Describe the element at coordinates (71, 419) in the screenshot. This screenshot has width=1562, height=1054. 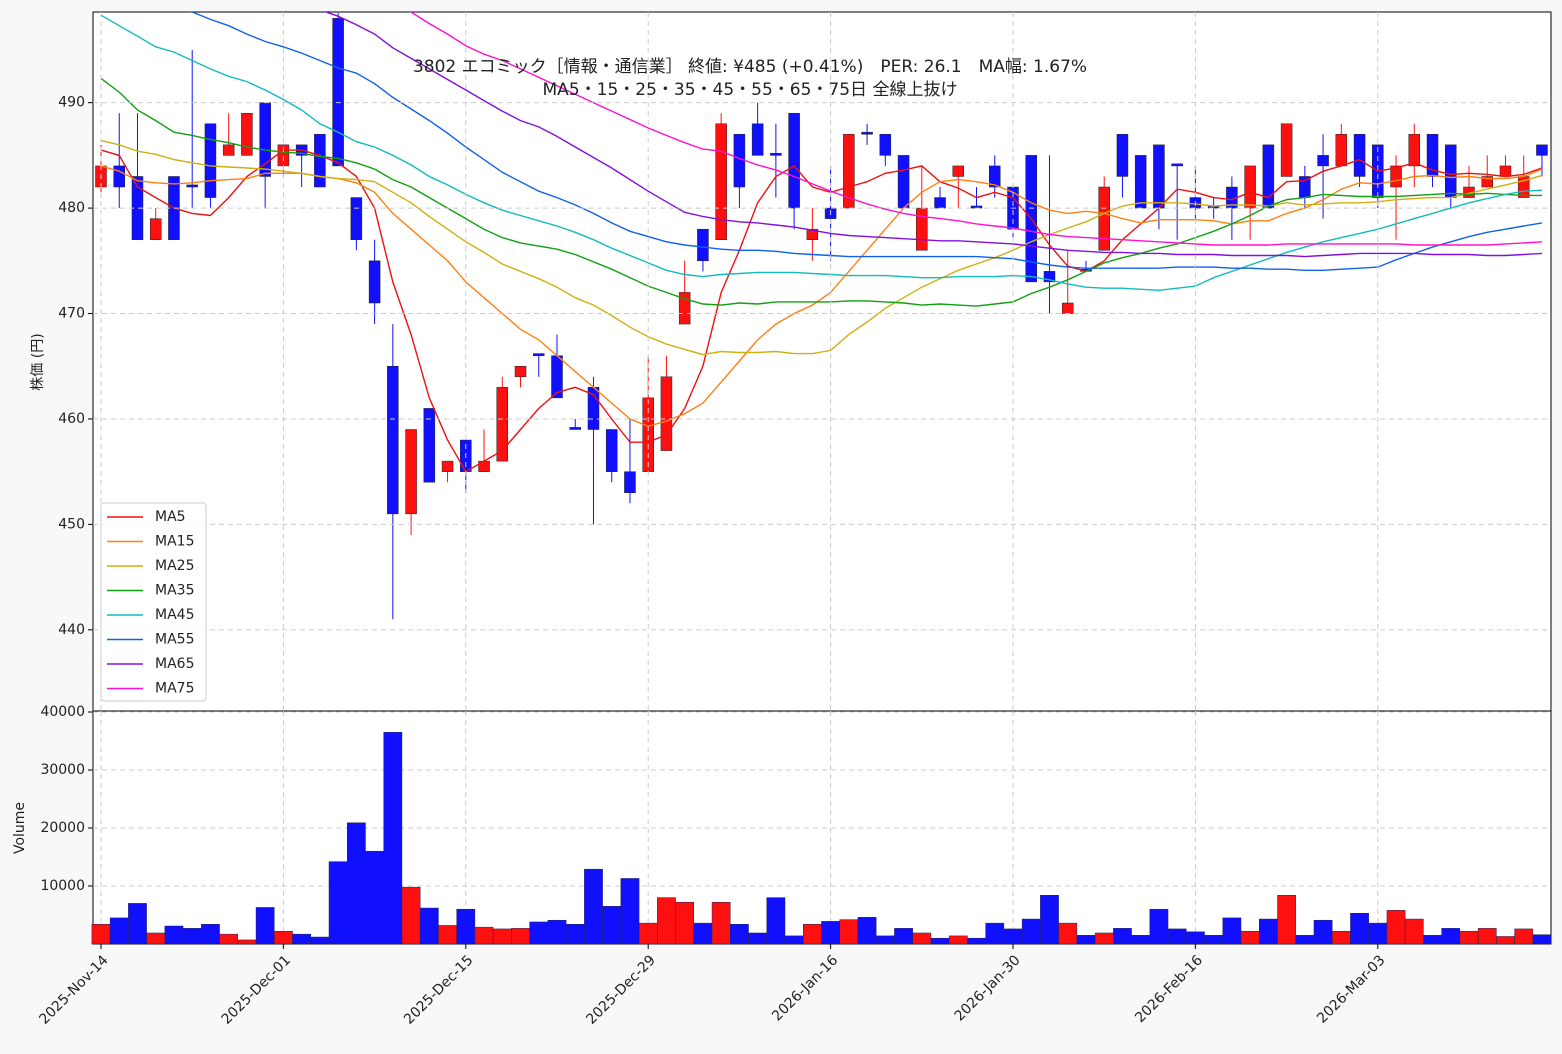
I see `y-tick-label: 460` at that location.